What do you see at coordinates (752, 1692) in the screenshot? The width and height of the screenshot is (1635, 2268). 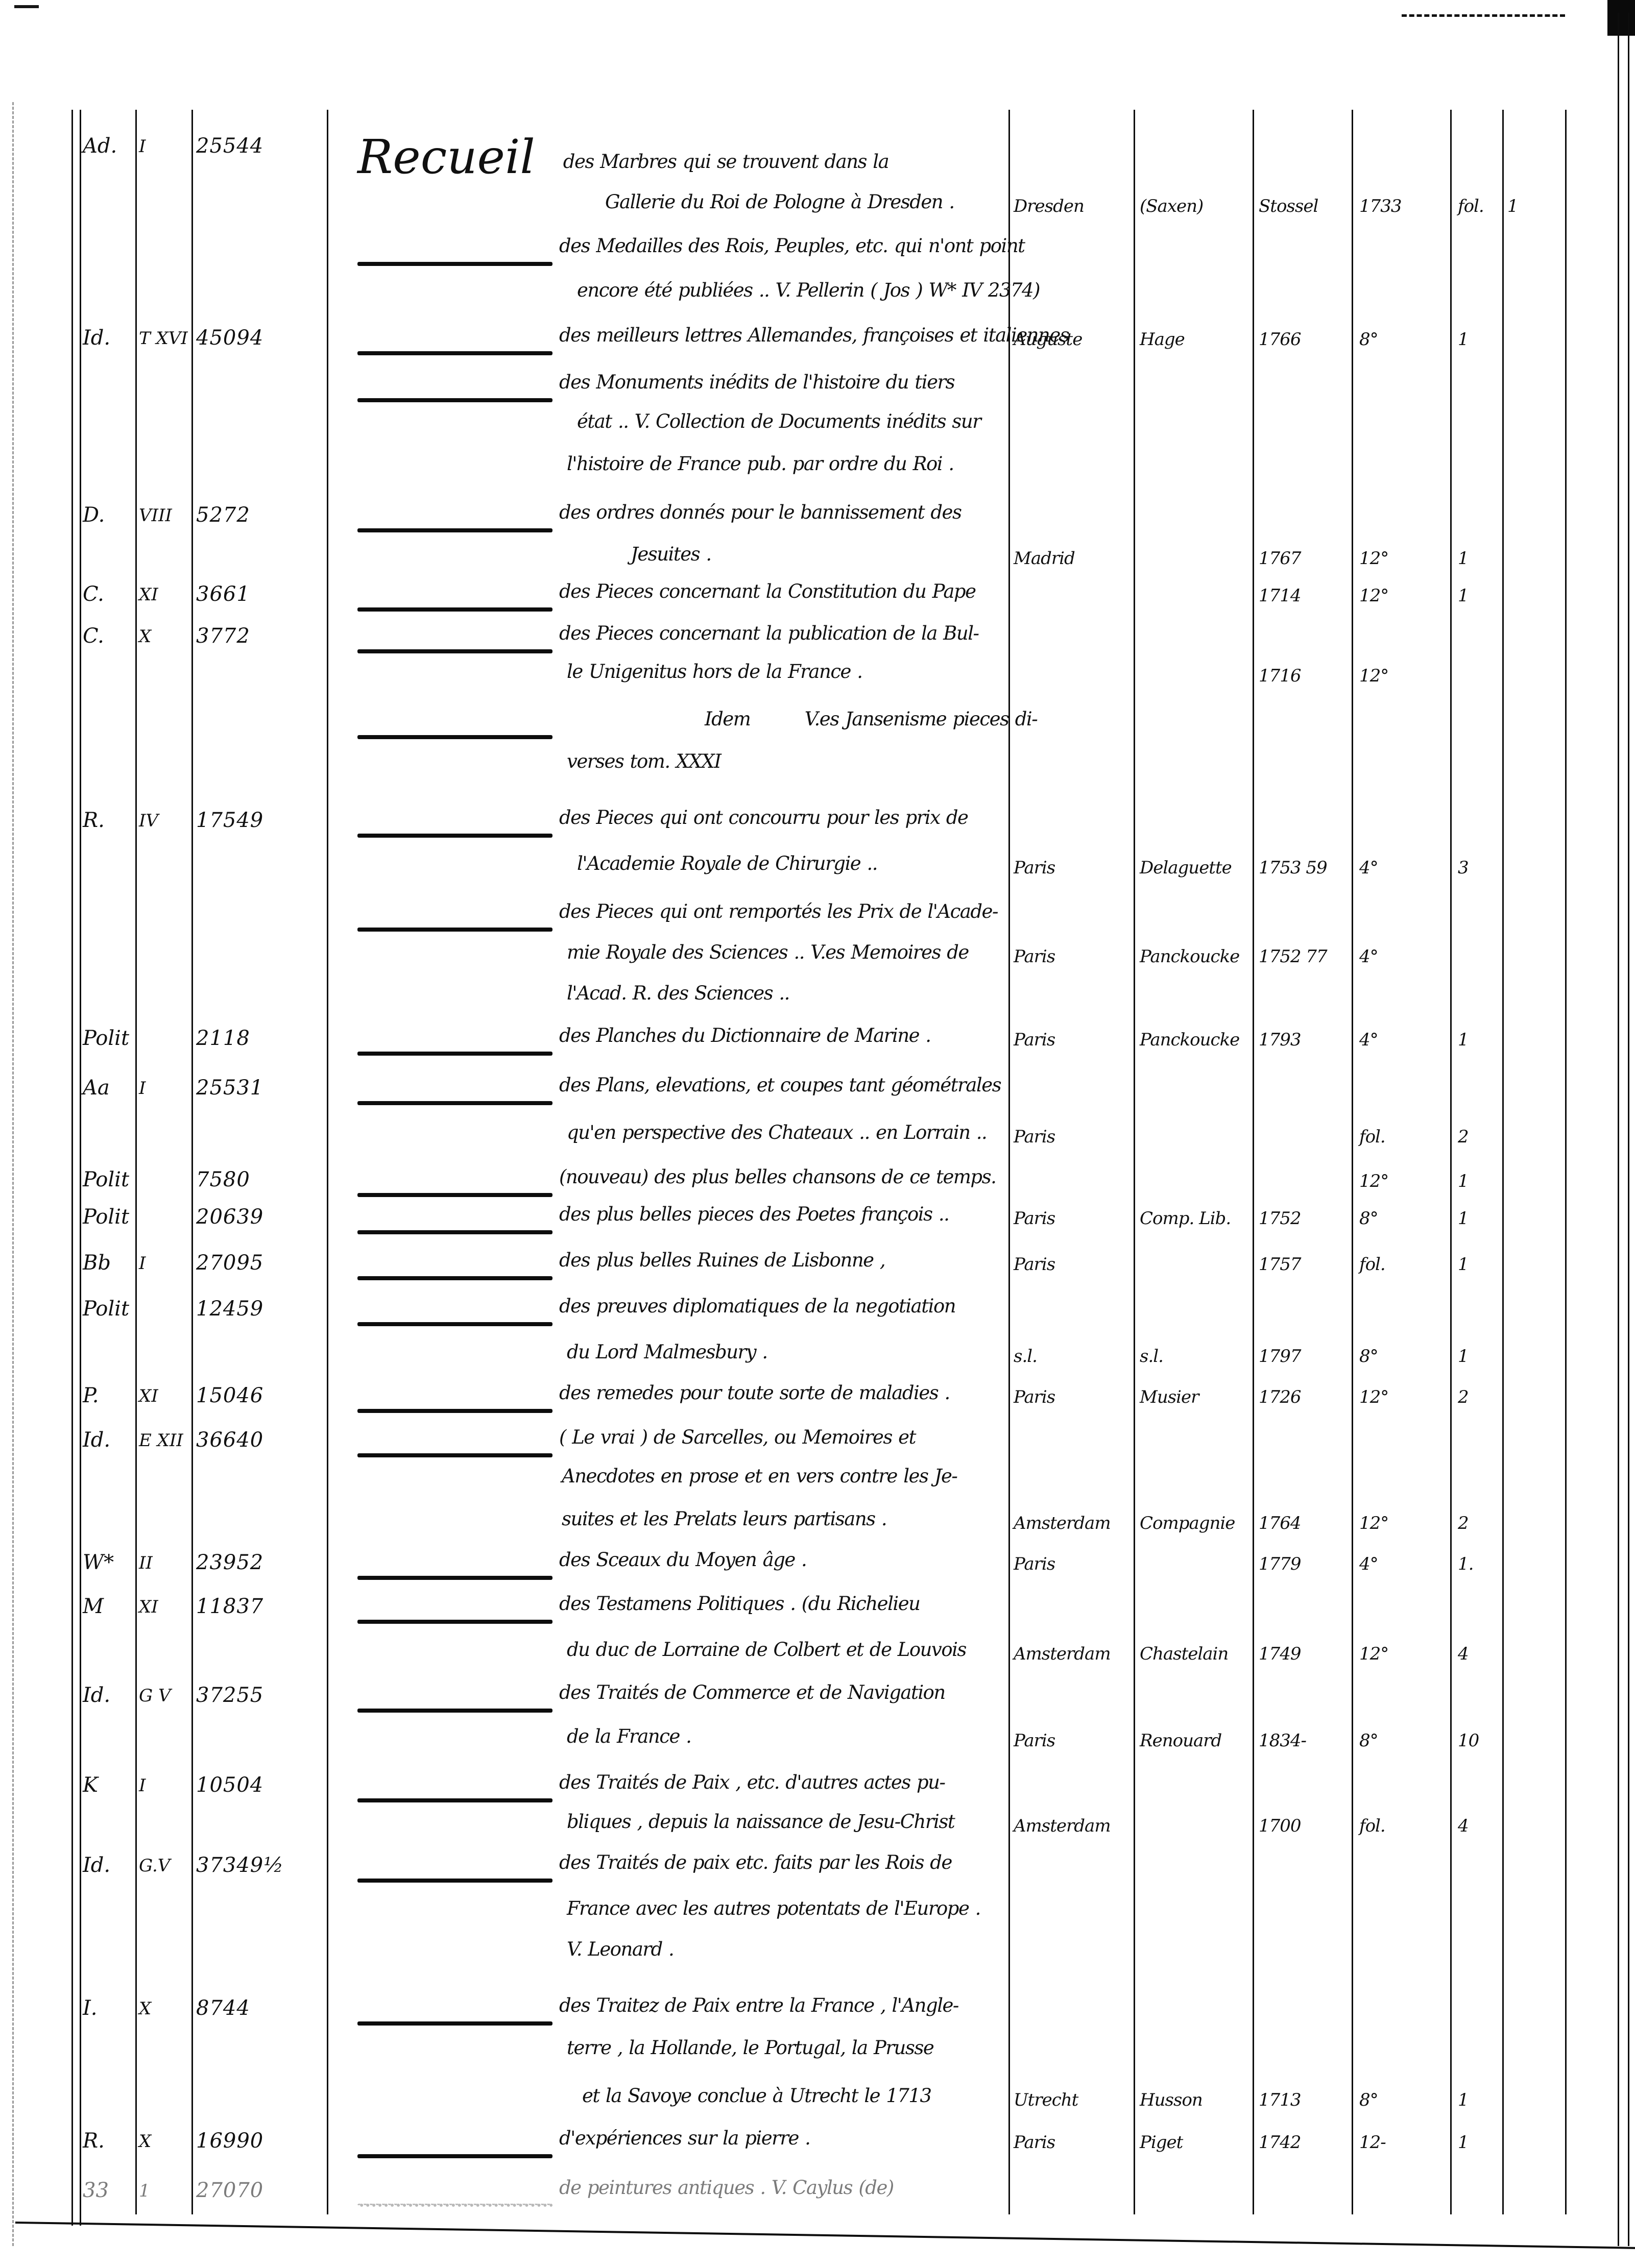 I see `entry-title: des Traités de Commerce et de Navigation` at bounding box center [752, 1692].